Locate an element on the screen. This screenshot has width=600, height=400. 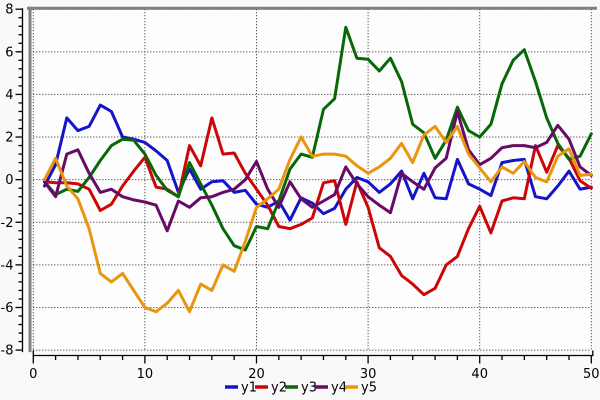
y-tick-label: 8 is located at coordinates (9, 10).